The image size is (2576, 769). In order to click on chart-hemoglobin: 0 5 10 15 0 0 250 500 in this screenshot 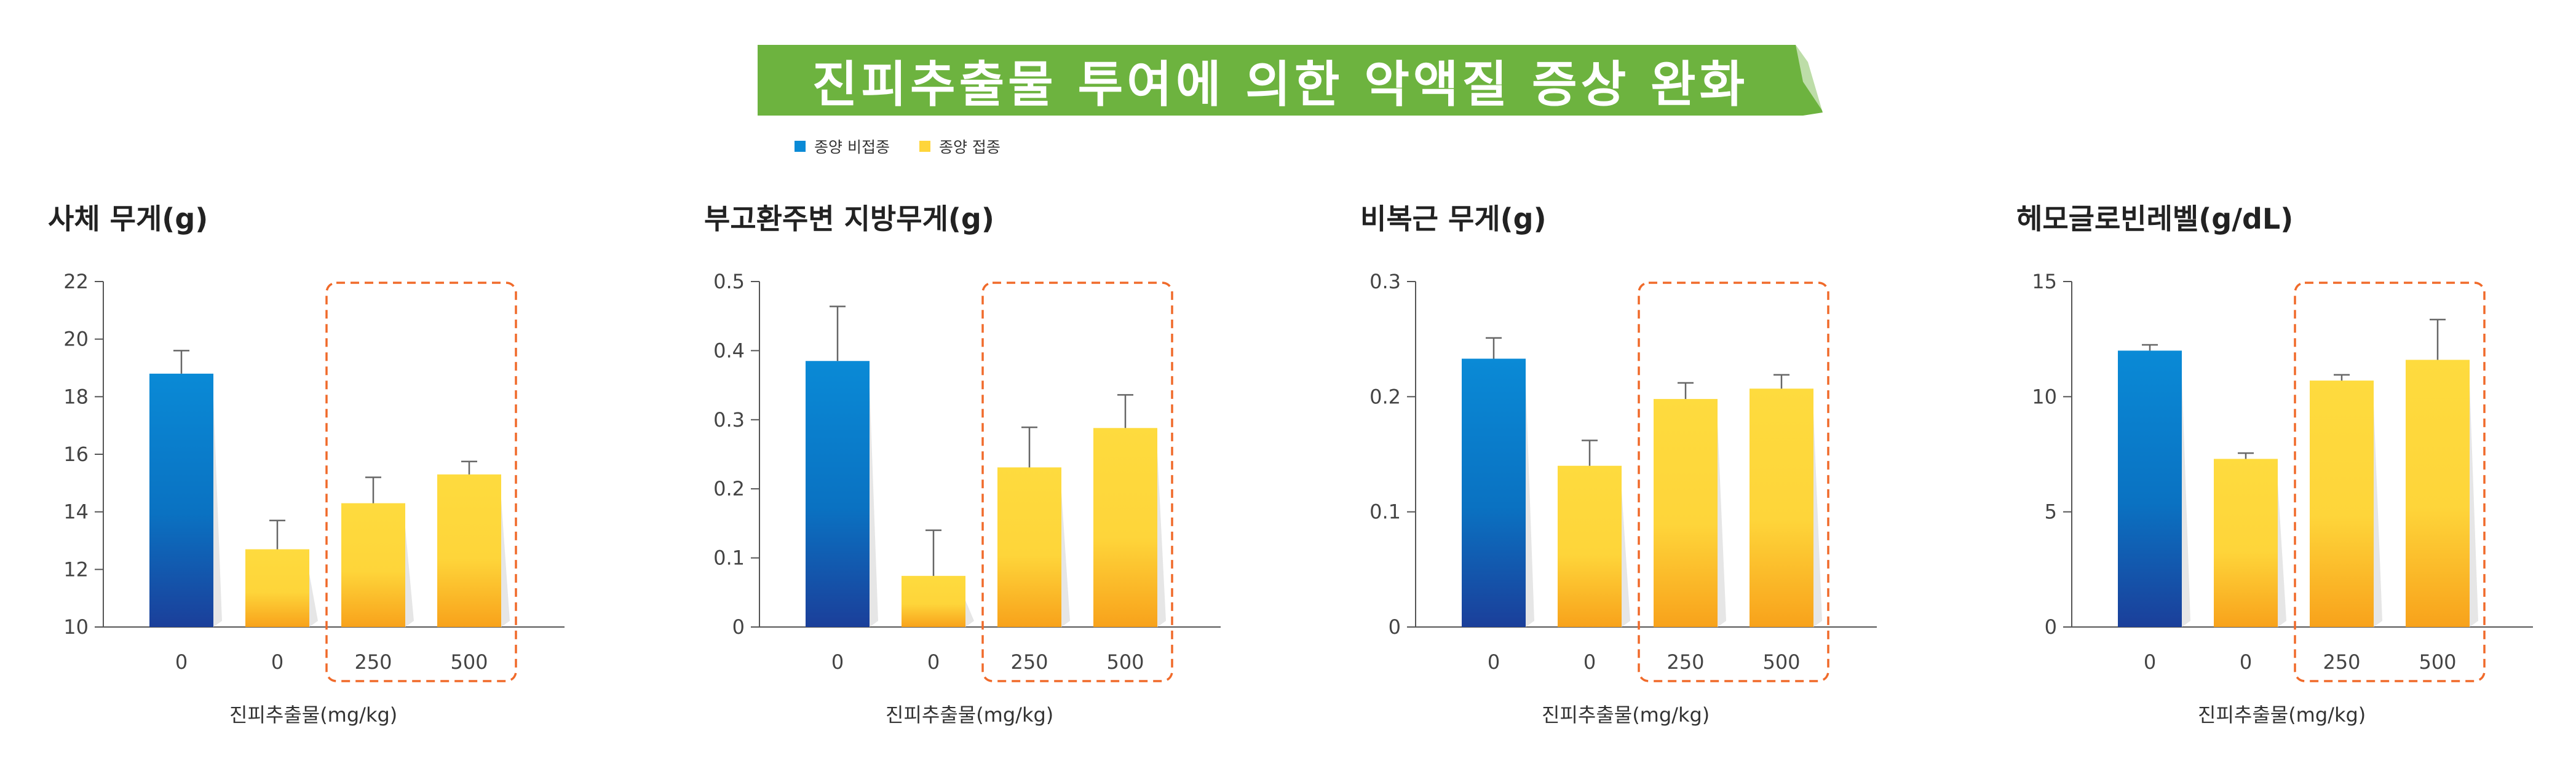, I will do `click(2282, 476)`.